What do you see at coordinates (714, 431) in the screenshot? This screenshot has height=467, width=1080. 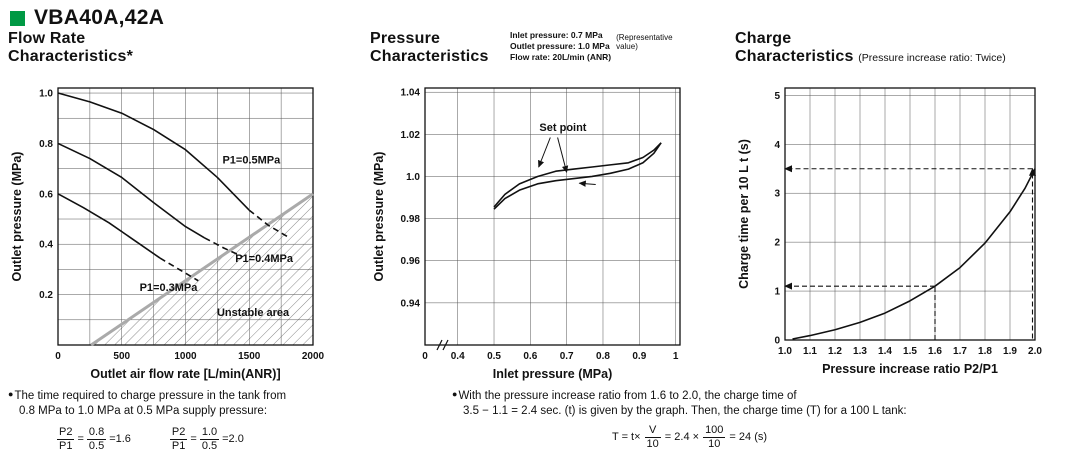 I see `frac-num: 100` at bounding box center [714, 431].